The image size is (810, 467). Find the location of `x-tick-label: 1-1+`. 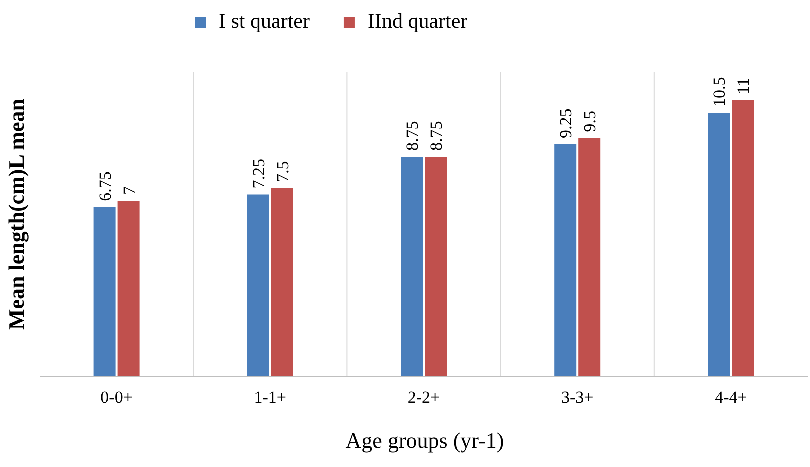

x-tick-label: 1-1+ is located at coordinates (270, 398).